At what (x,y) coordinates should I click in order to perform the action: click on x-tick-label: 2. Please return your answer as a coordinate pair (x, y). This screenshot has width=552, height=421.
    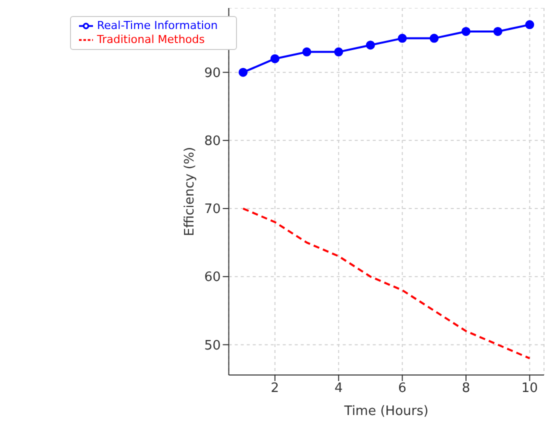
    Looking at the image, I should click on (275, 388).